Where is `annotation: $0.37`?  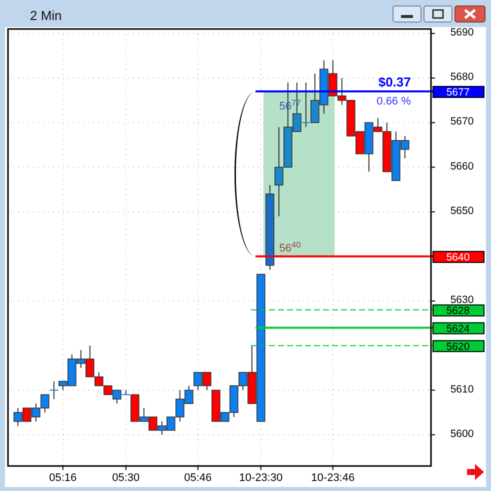
annotation: $0.37 is located at coordinates (394, 82).